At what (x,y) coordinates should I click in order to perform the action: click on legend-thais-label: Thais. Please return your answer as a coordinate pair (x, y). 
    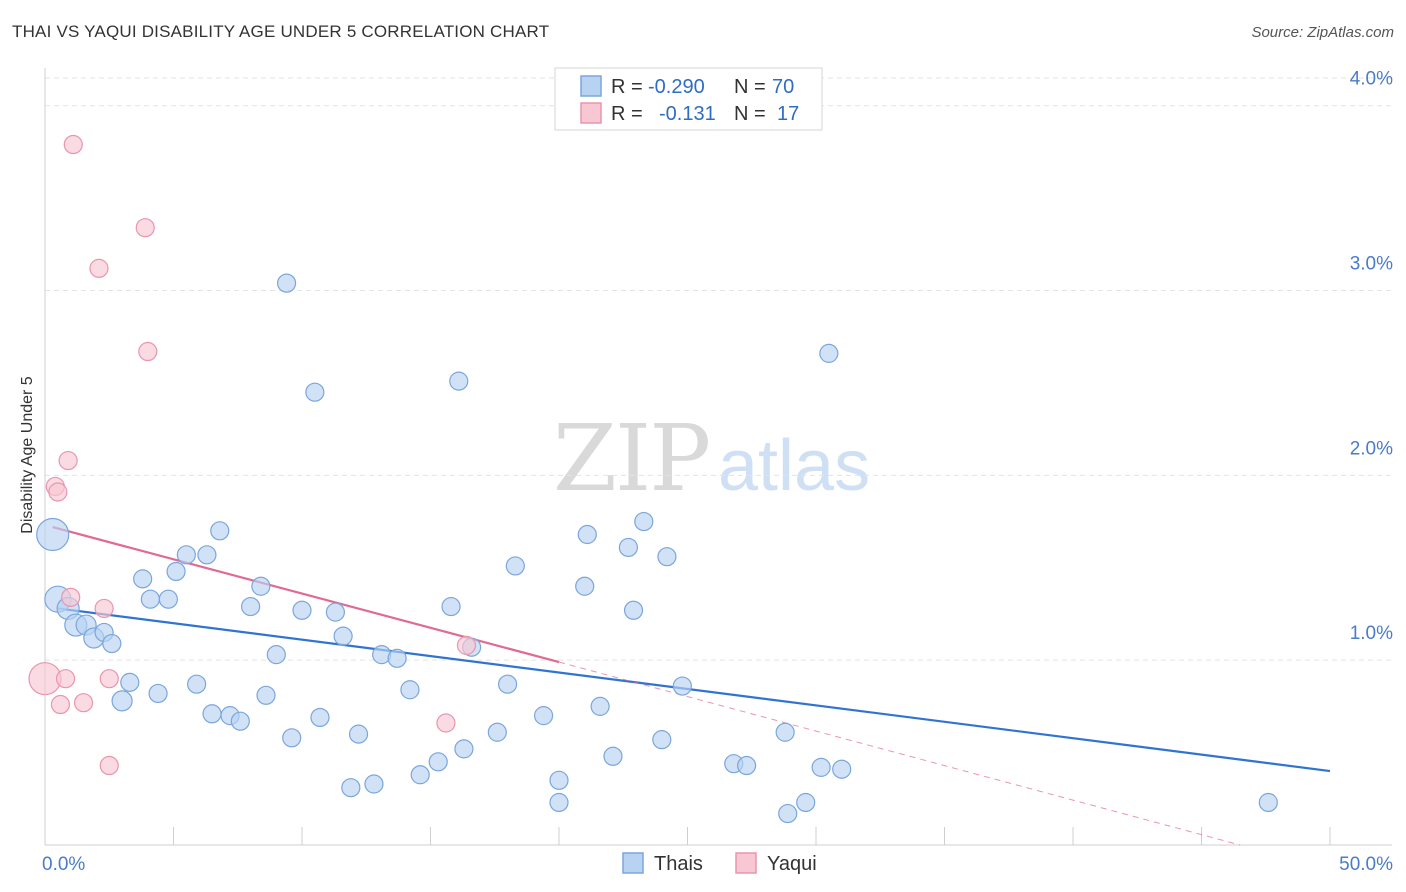
    Looking at the image, I should click on (678, 864).